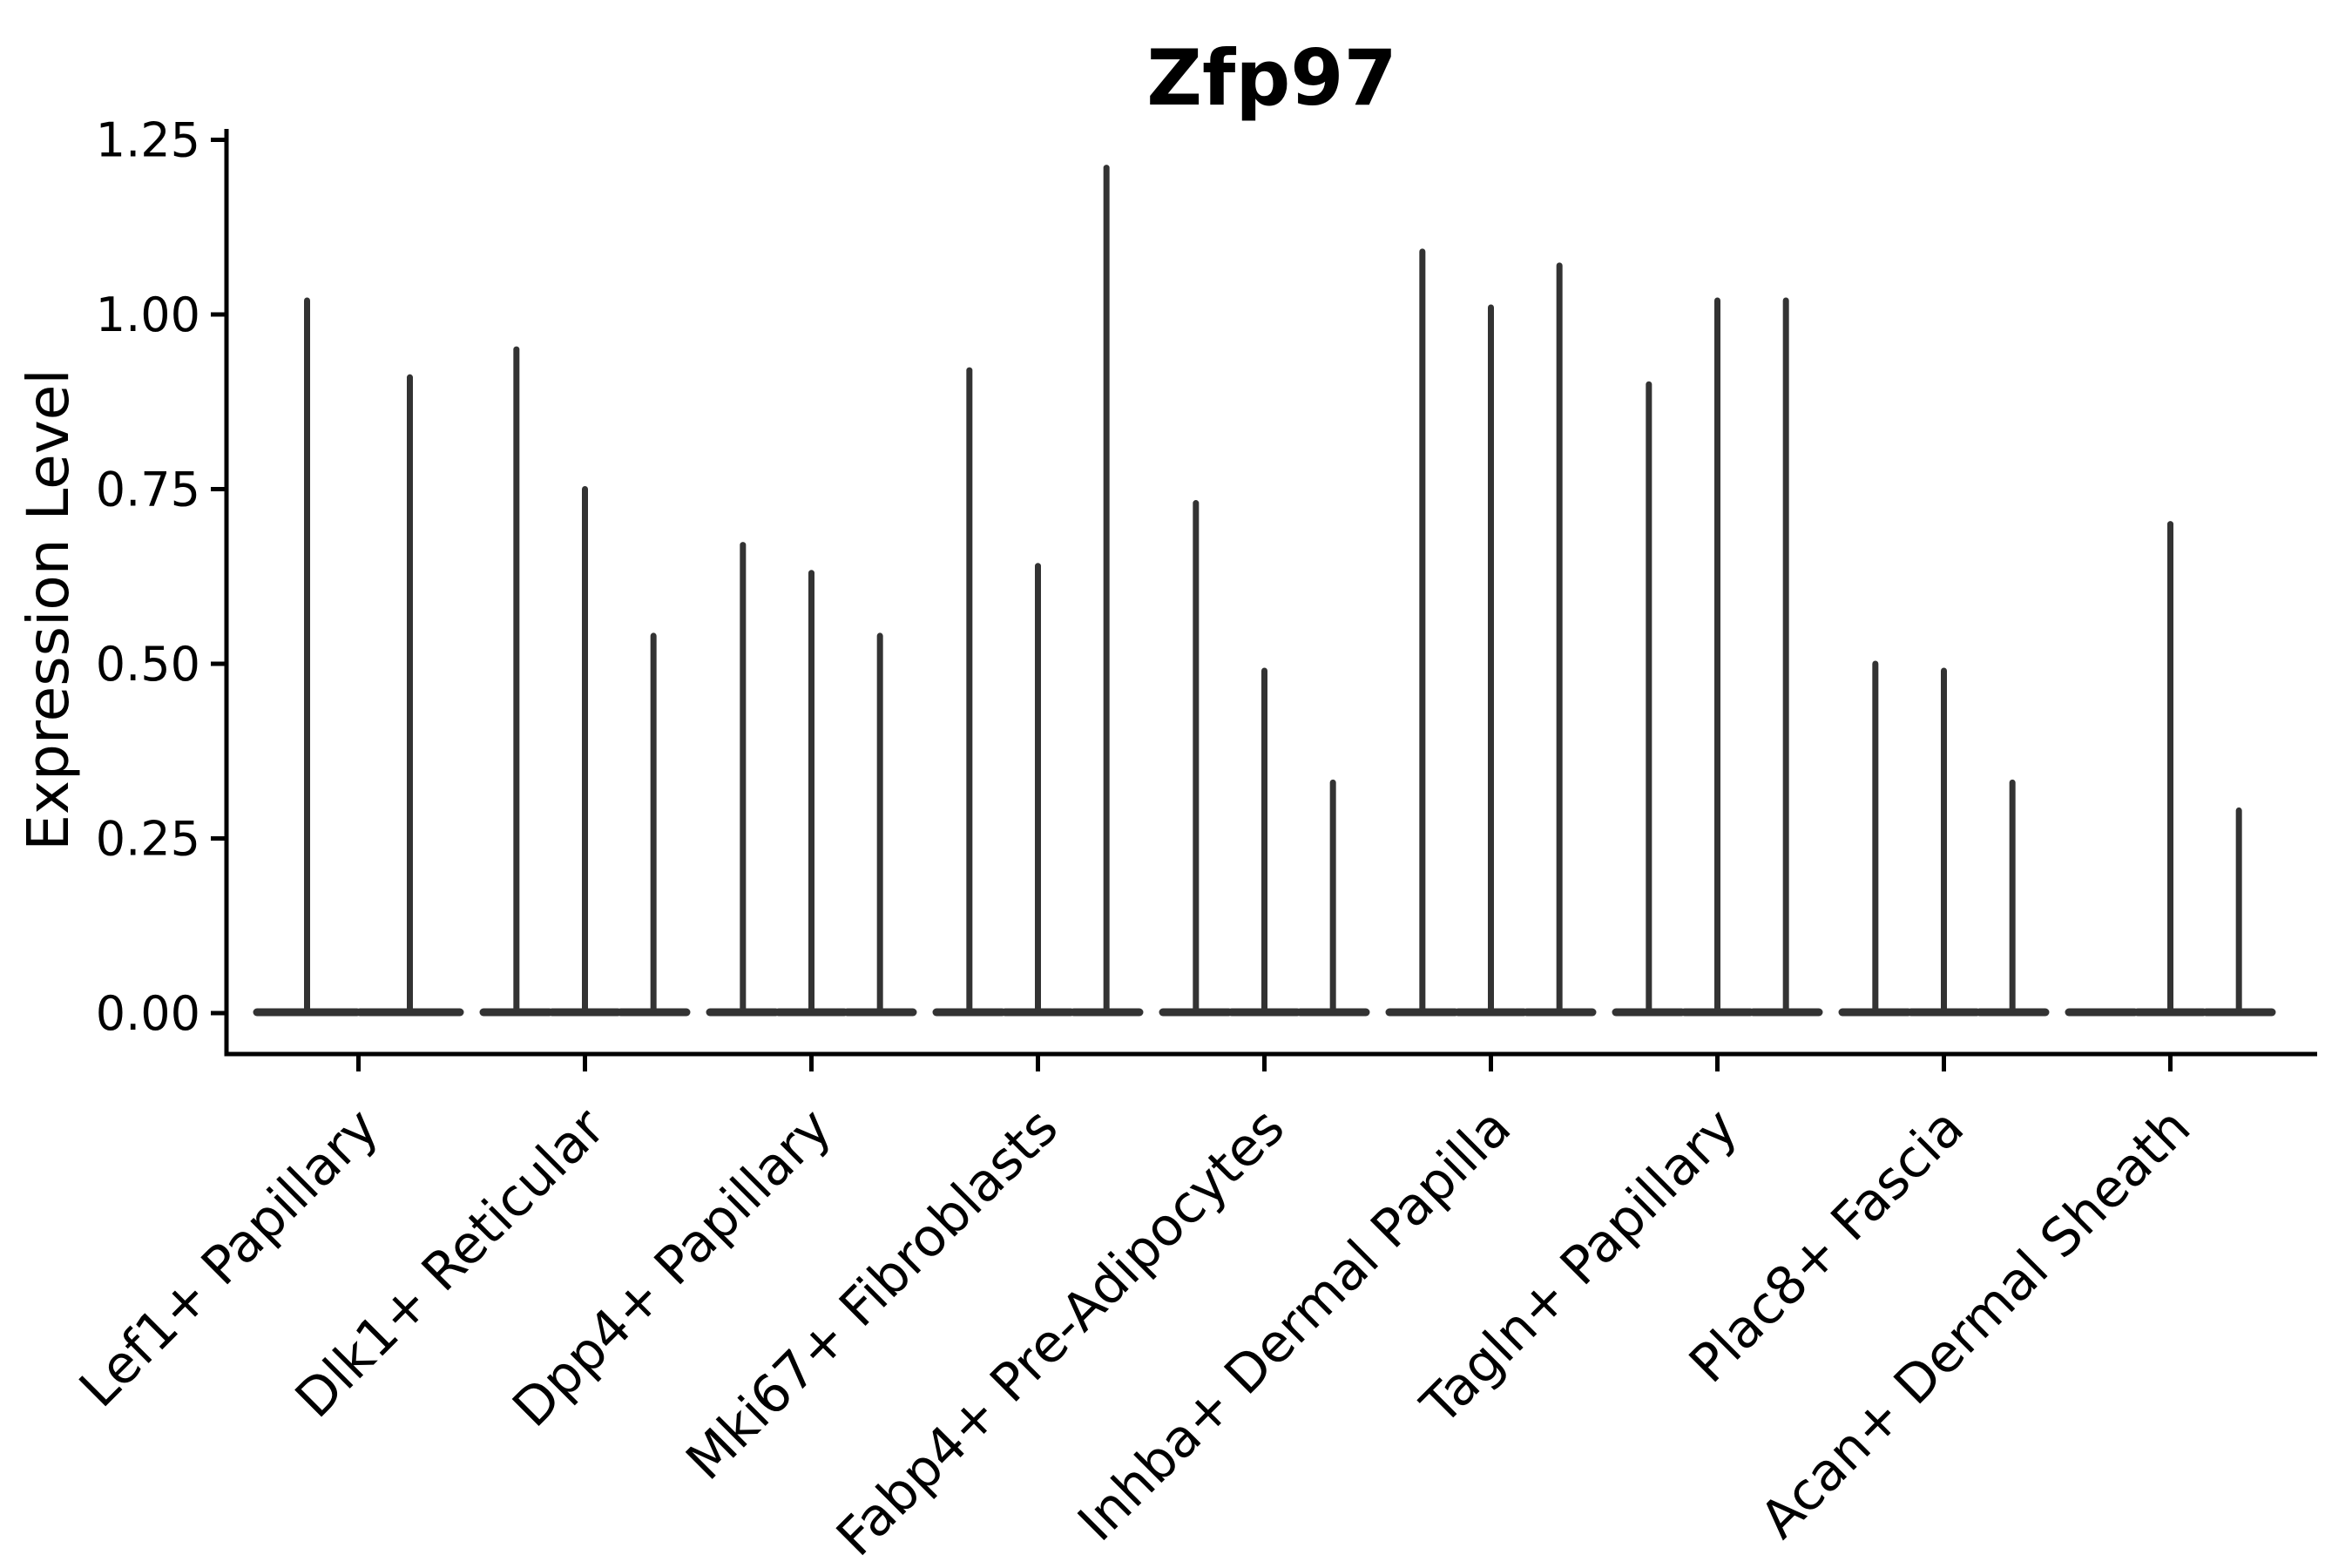 The width and height of the screenshot is (2352, 1568). I want to click on x-tick-label: Mki67+ Fibroblasts, so click(873, 1294).